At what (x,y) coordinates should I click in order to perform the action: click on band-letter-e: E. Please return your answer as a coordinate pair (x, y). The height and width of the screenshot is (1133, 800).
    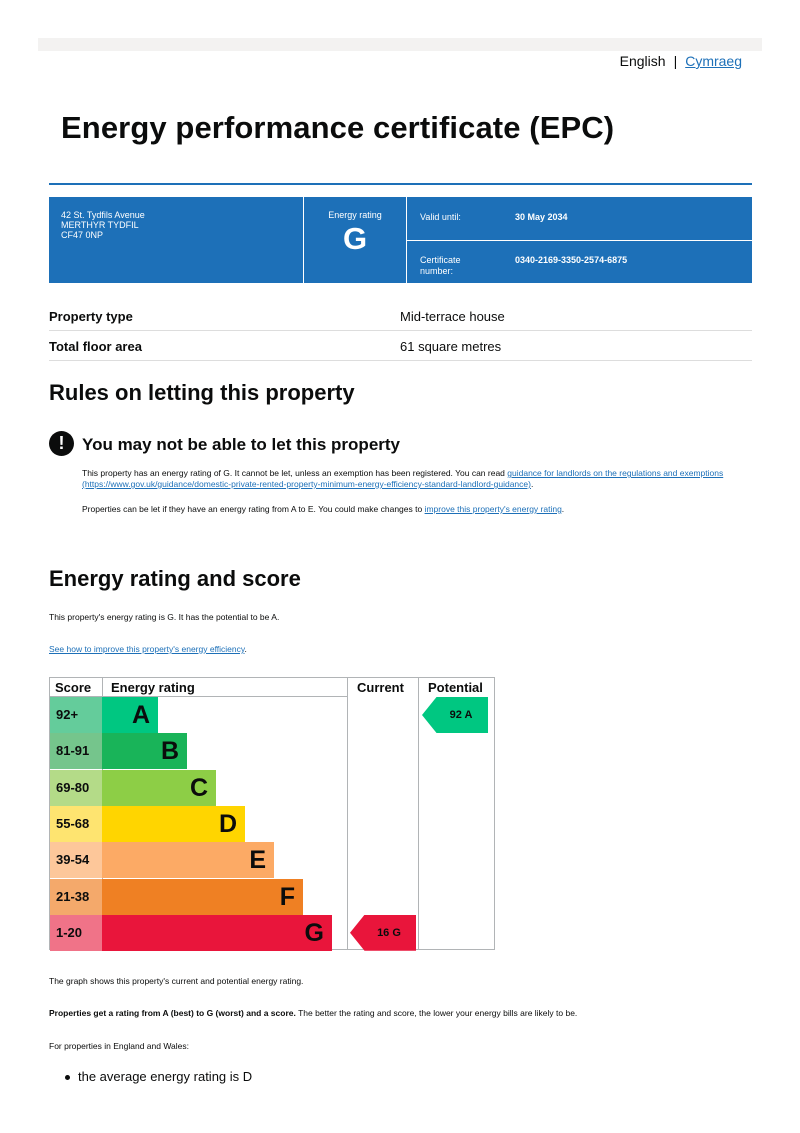
    Looking at the image, I should click on (257, 860).